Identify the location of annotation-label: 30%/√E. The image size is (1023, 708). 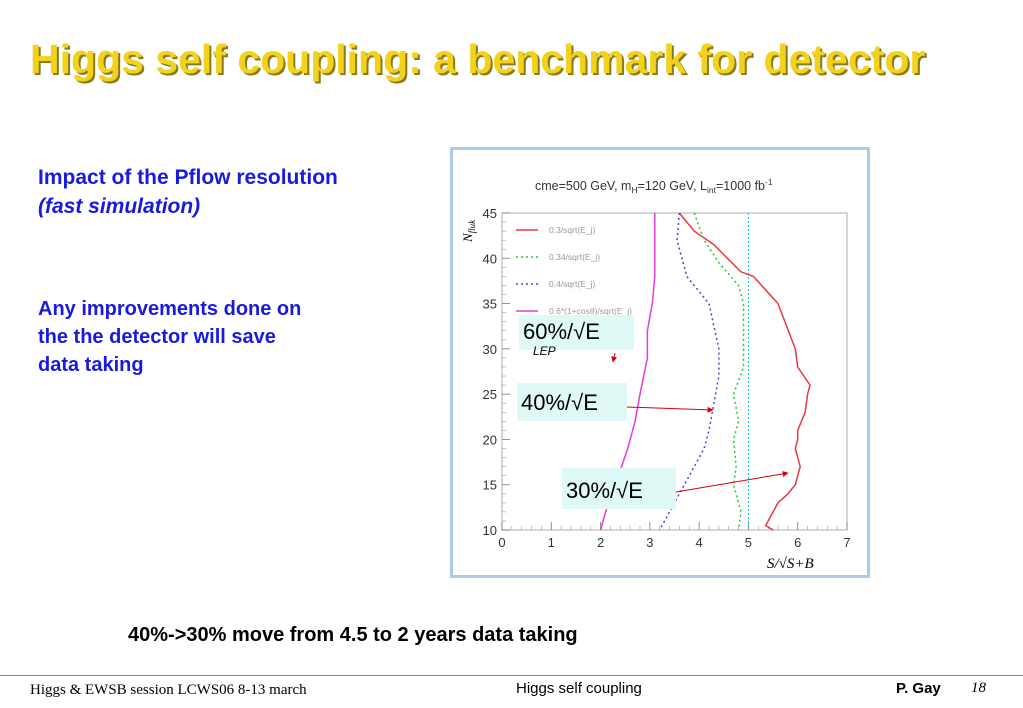
(604, 490).